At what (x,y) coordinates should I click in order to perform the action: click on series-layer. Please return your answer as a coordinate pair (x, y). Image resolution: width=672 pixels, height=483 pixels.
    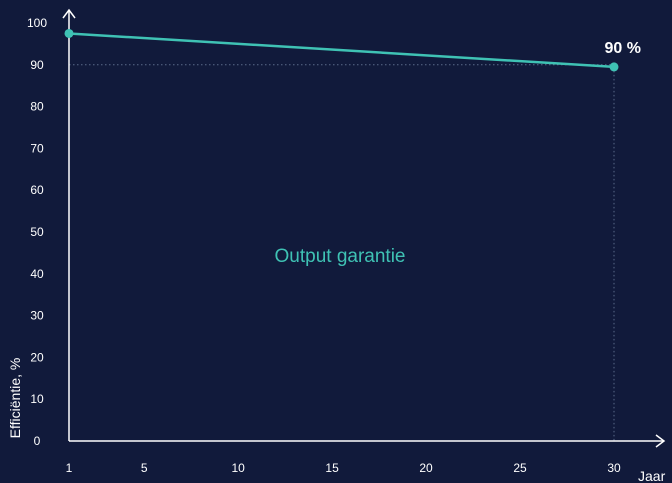
    Looking at the image, I should click on (341, 50).